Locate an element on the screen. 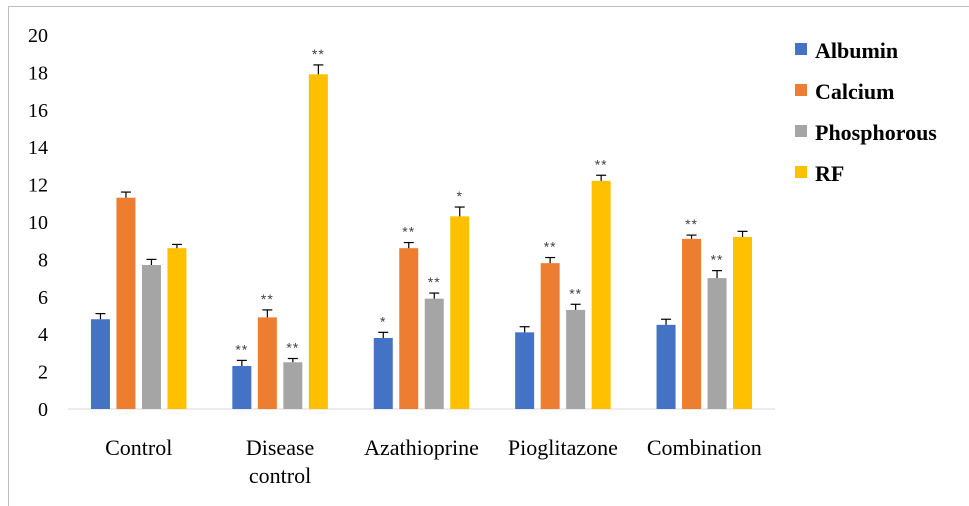 Image resolution: width=969 pixels, height=506 pixels. y-tick-label: 18 is located at coordinates (38, 73).